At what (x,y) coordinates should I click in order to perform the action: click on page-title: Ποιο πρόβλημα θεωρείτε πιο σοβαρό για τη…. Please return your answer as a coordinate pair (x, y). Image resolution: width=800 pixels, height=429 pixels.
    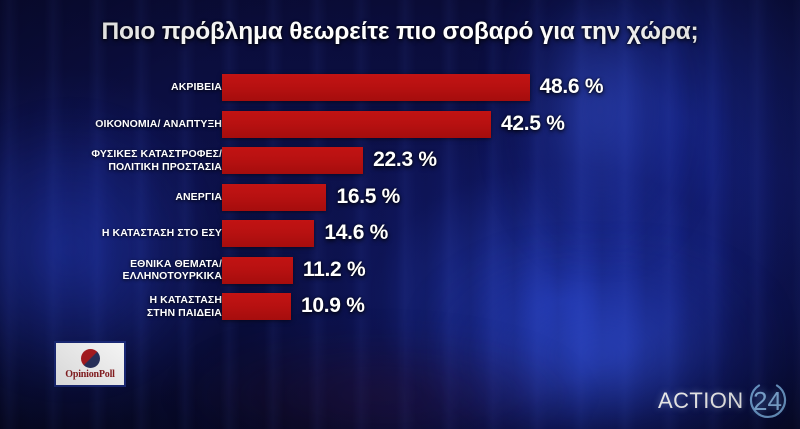
    Looking at the image, I should click on (400, 32).